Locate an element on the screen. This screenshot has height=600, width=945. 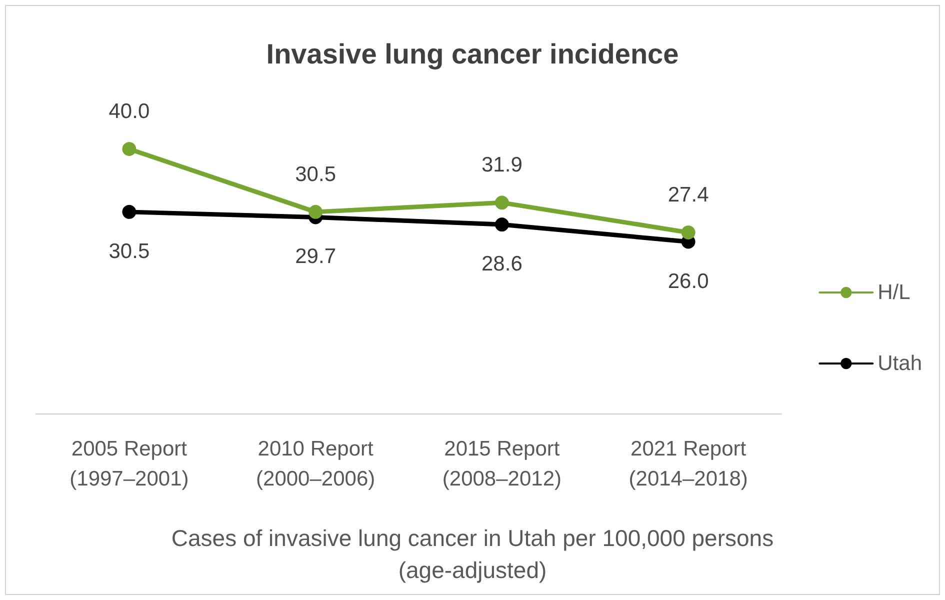
x-axis-title: Cases of invasive lung cancer in Utah per 100,000 persons (age-adjusted) is located at coordinates (472, 554).